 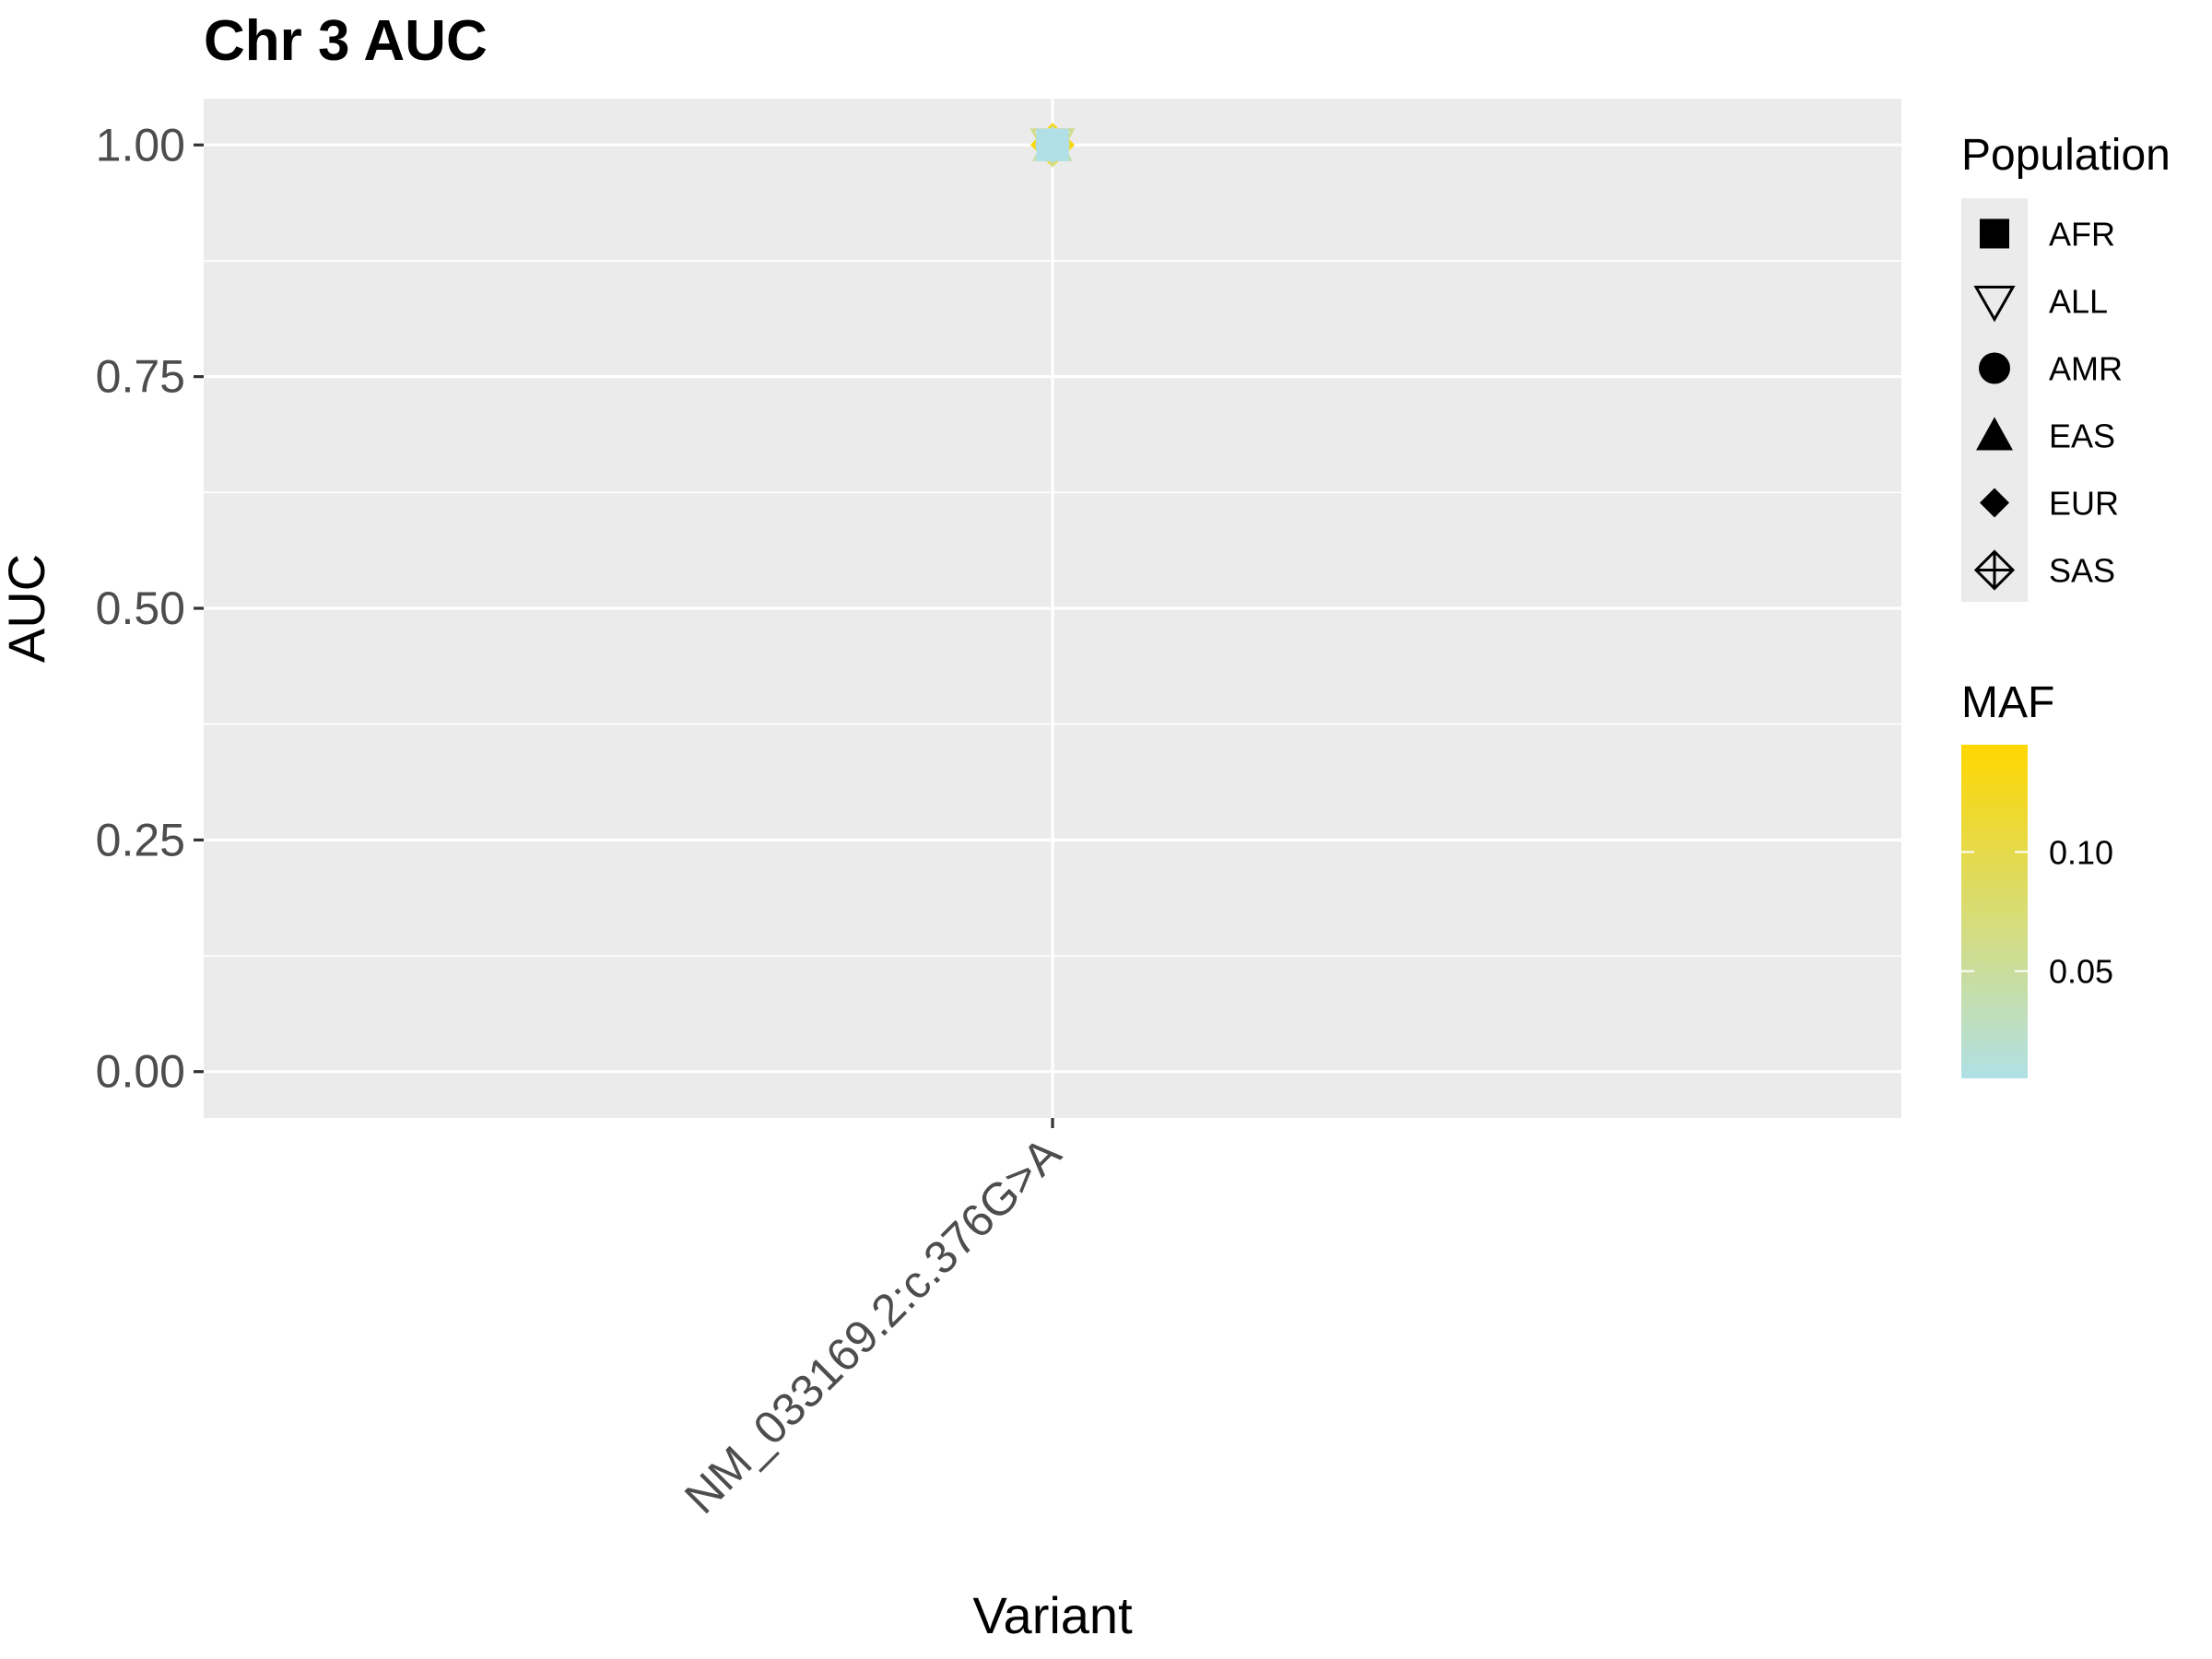 I want to click on y-tick-label: 0.50, so click(x=140, y=608).